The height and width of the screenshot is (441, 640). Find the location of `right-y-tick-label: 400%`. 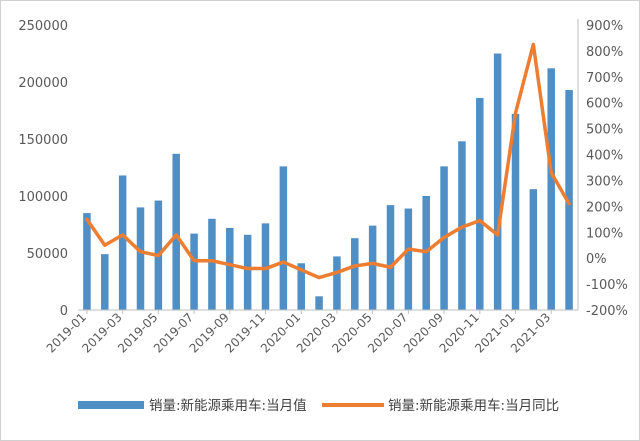

right-y-tick-label: 400% is located at coordinates (604, 156).